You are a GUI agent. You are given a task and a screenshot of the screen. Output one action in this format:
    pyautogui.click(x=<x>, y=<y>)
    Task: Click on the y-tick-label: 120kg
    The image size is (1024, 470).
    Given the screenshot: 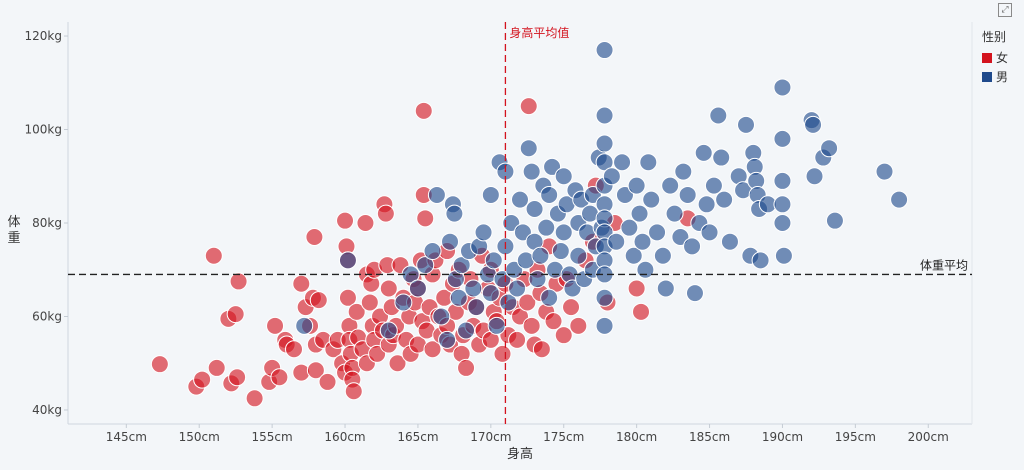 What is the action you would take?
    pyautogui.click(x=43, y=36)
    